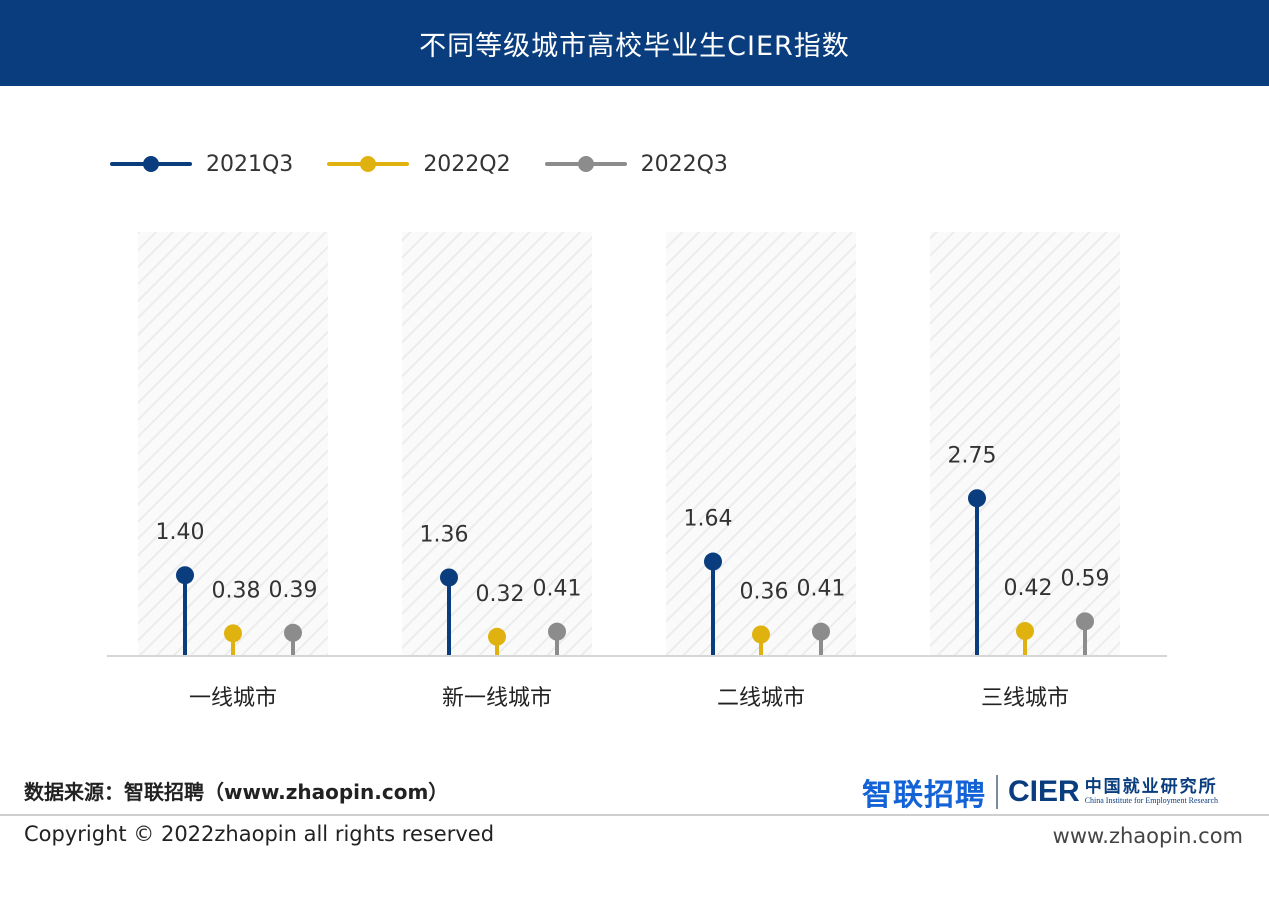 This screenshot has height=900, width=1269. Describe the element at coordinates (1085, 578) in the screenshot. I see `data-label: 0.59` at that location.